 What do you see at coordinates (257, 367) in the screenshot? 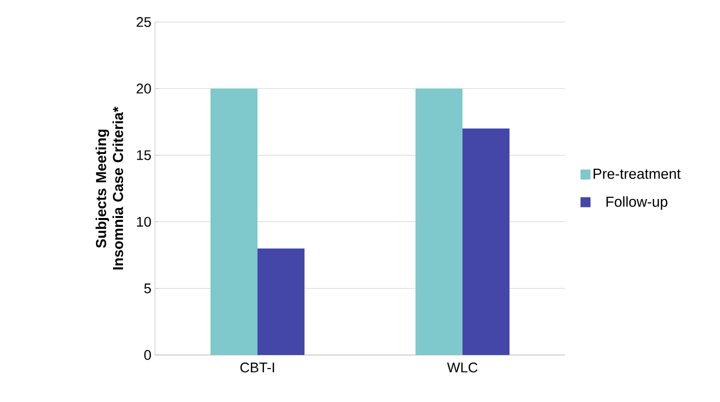
I see `x-tick-label: CBT-I` at bounding box center [257, 367].